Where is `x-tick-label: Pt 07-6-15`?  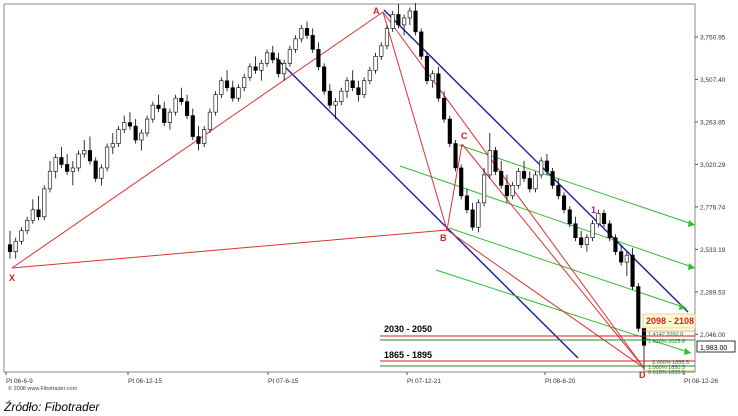
x-tick-label: Pt 07-6-15 is located at coordinates (283, 381).